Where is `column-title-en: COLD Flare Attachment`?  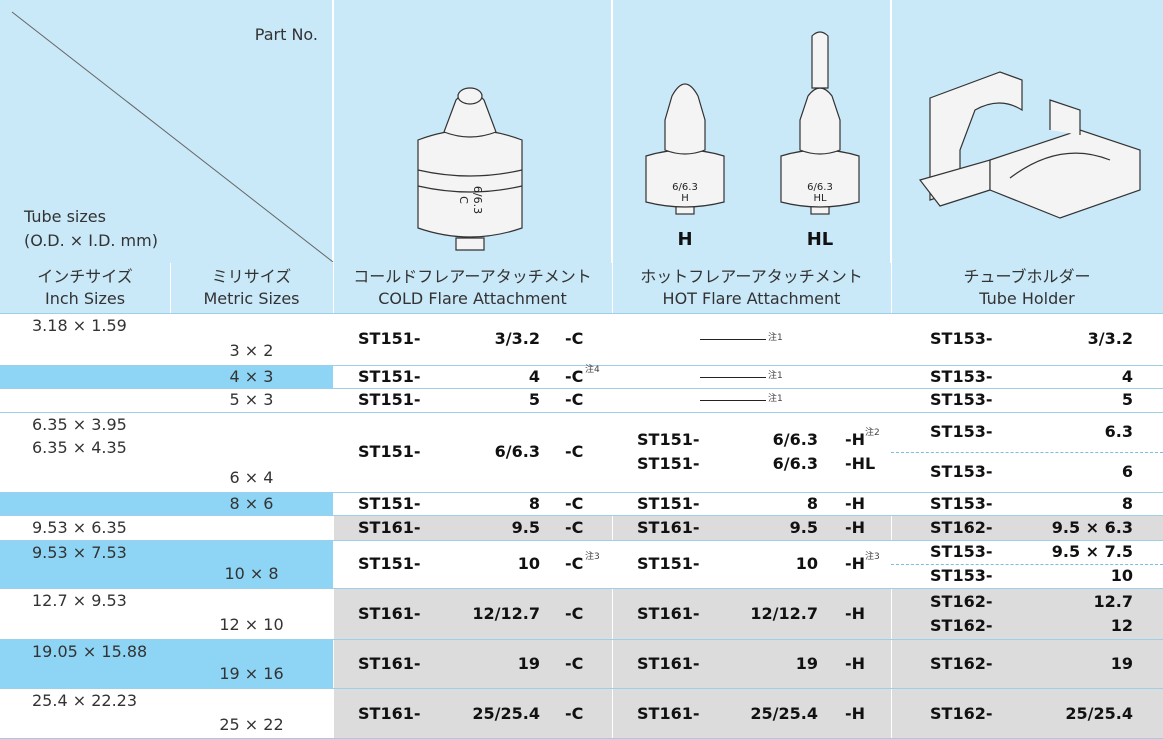
column-title-en: COLD Flare Attachment is located at coordinates (472, 298).